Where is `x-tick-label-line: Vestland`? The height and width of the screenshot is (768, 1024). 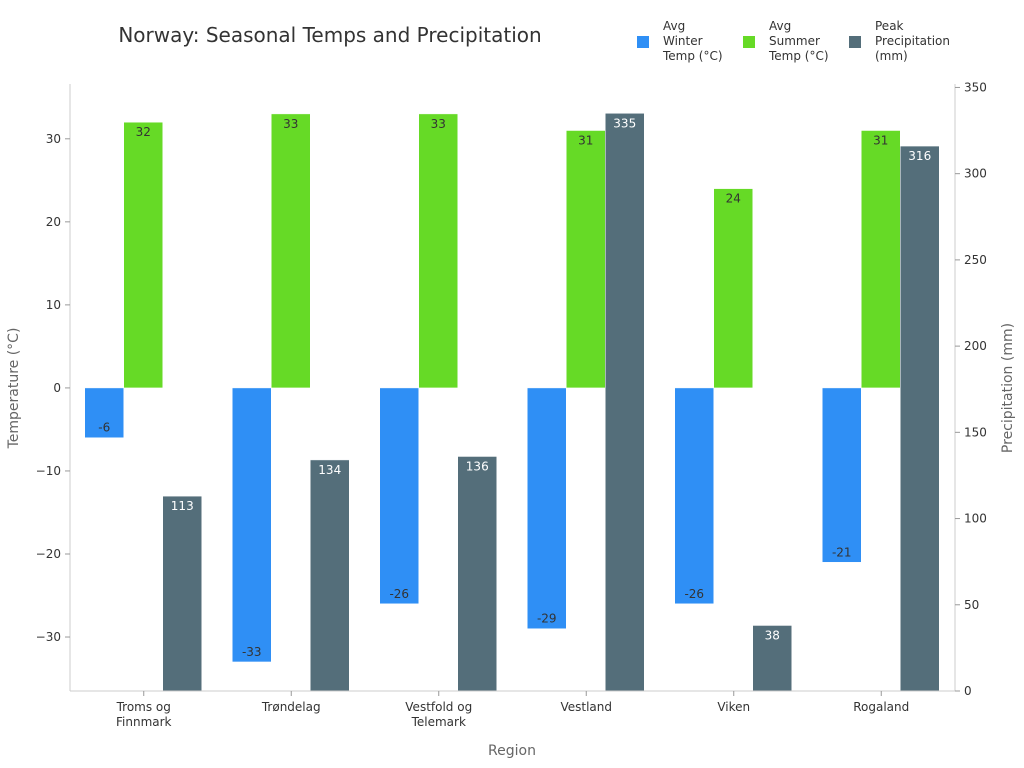 x-tick-label-line: Vestland is located at coordinates (586, 707).